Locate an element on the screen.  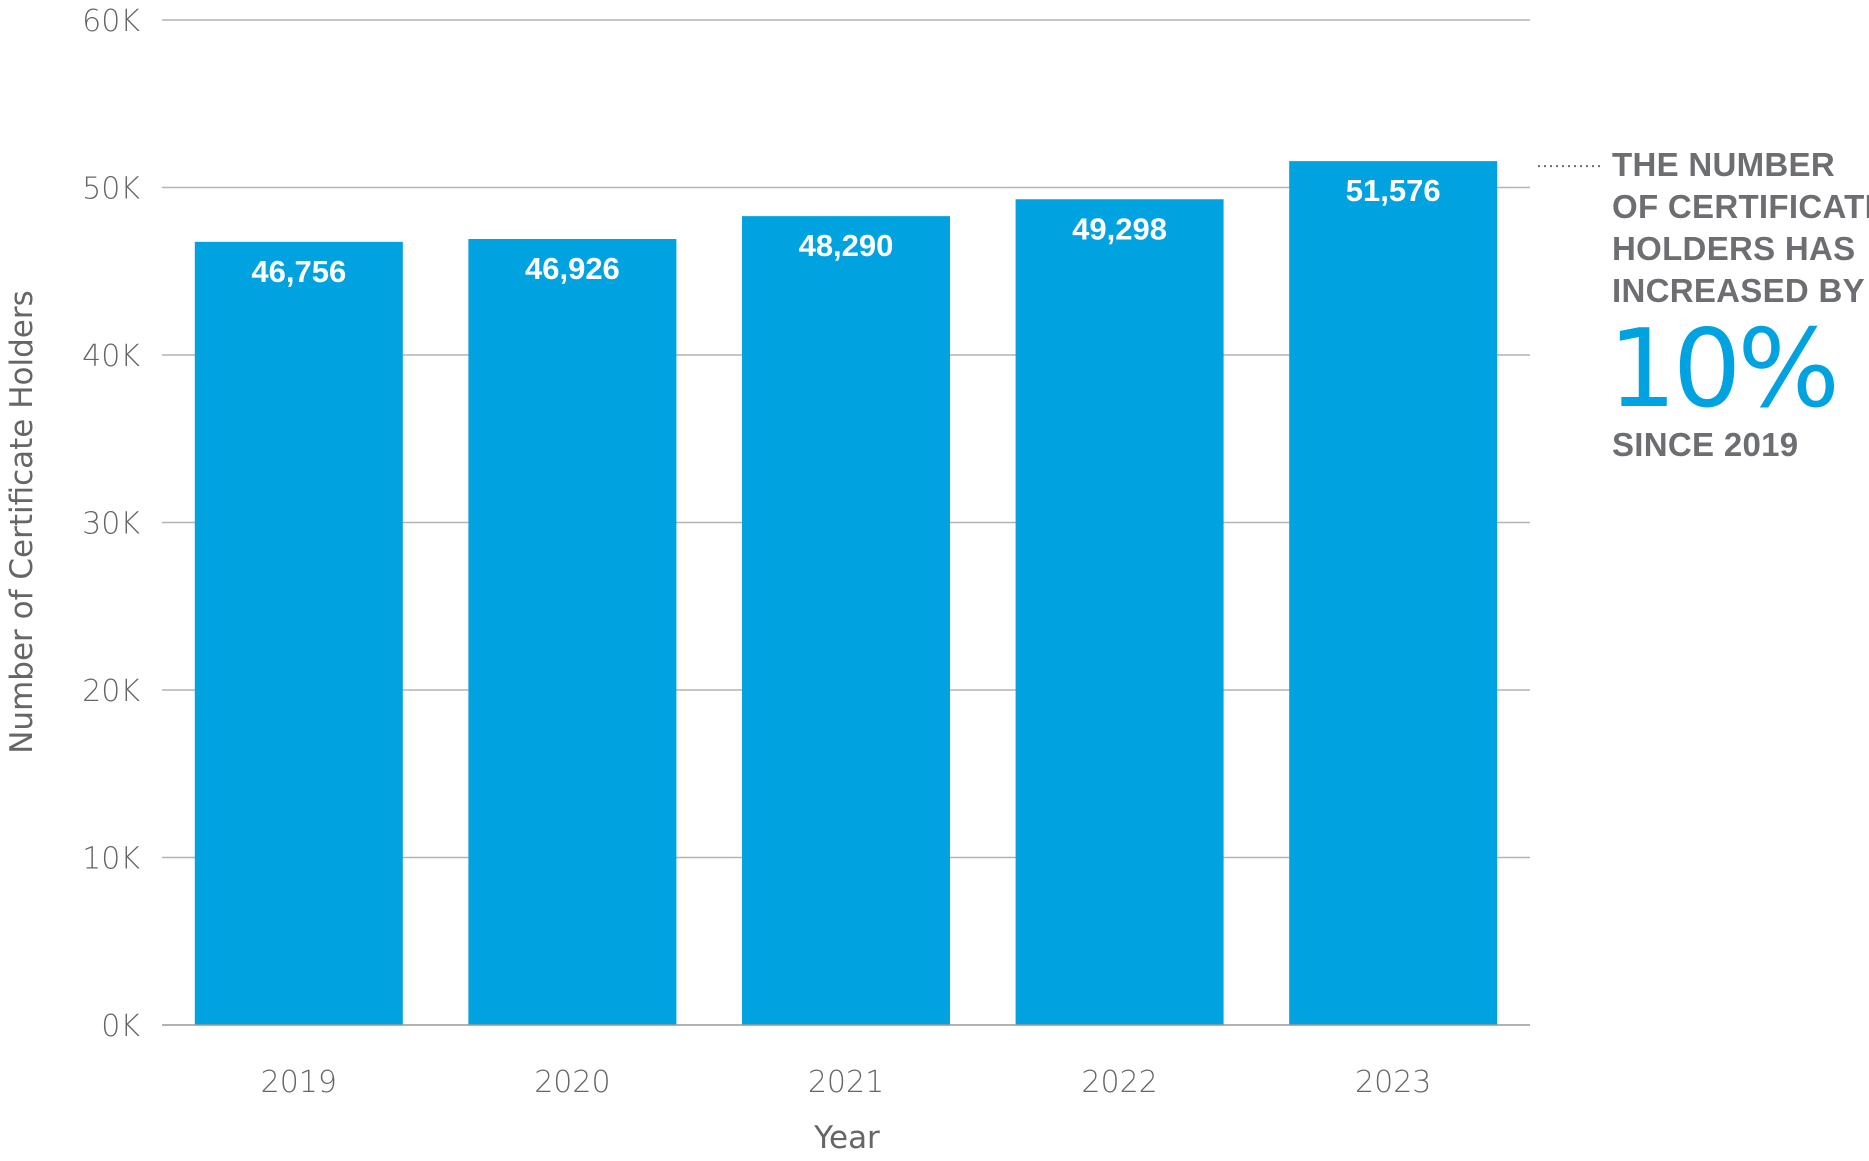
bar-value-label: 51,576 is located at coordinates (1393, 190).